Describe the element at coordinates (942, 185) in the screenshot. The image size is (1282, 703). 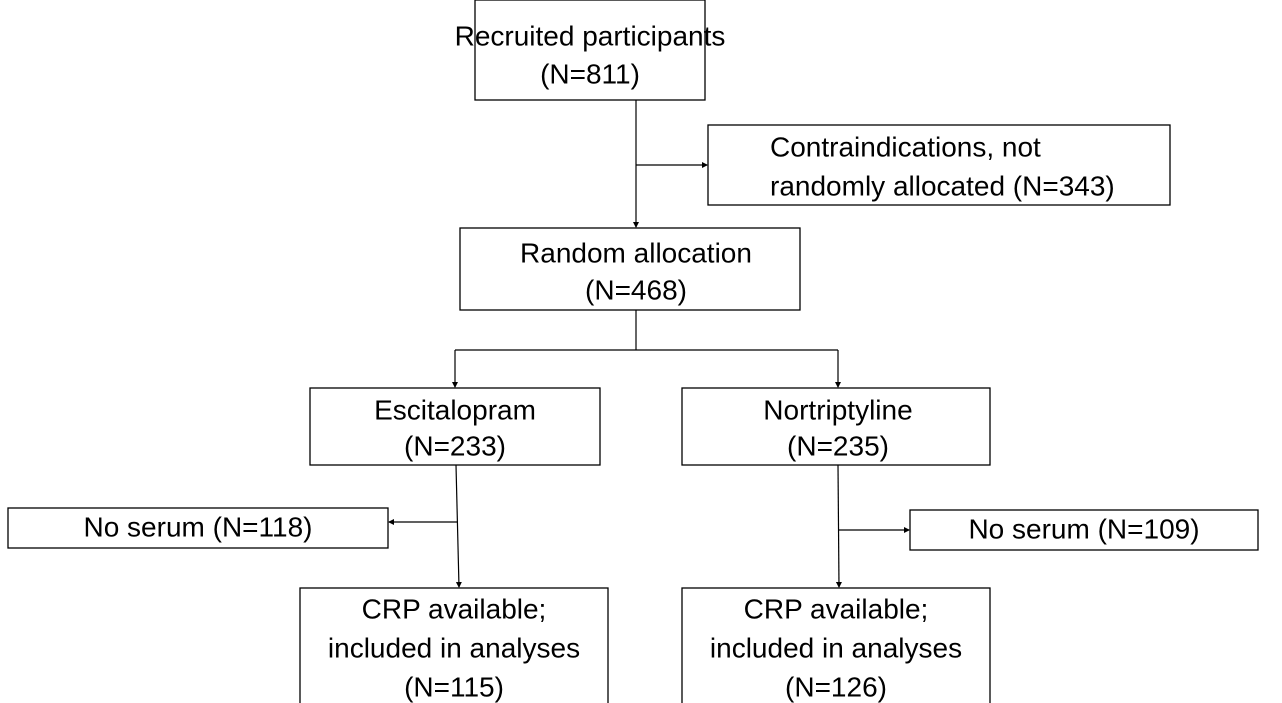
I see `node-text: randomly allocated (N=343)` at that location.